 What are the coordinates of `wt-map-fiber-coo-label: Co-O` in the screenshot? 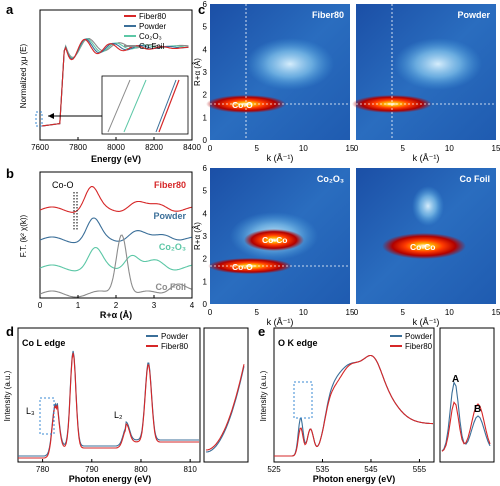 It's located at (242, 105).